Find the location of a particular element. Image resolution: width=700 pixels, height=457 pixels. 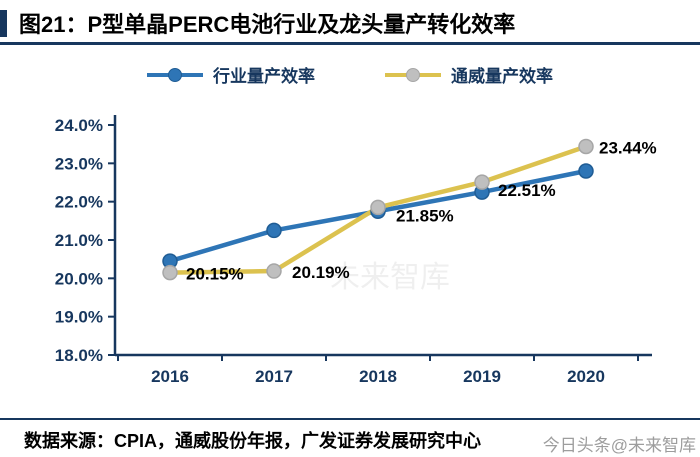

footer-divider is located at coordinates (350, 419).